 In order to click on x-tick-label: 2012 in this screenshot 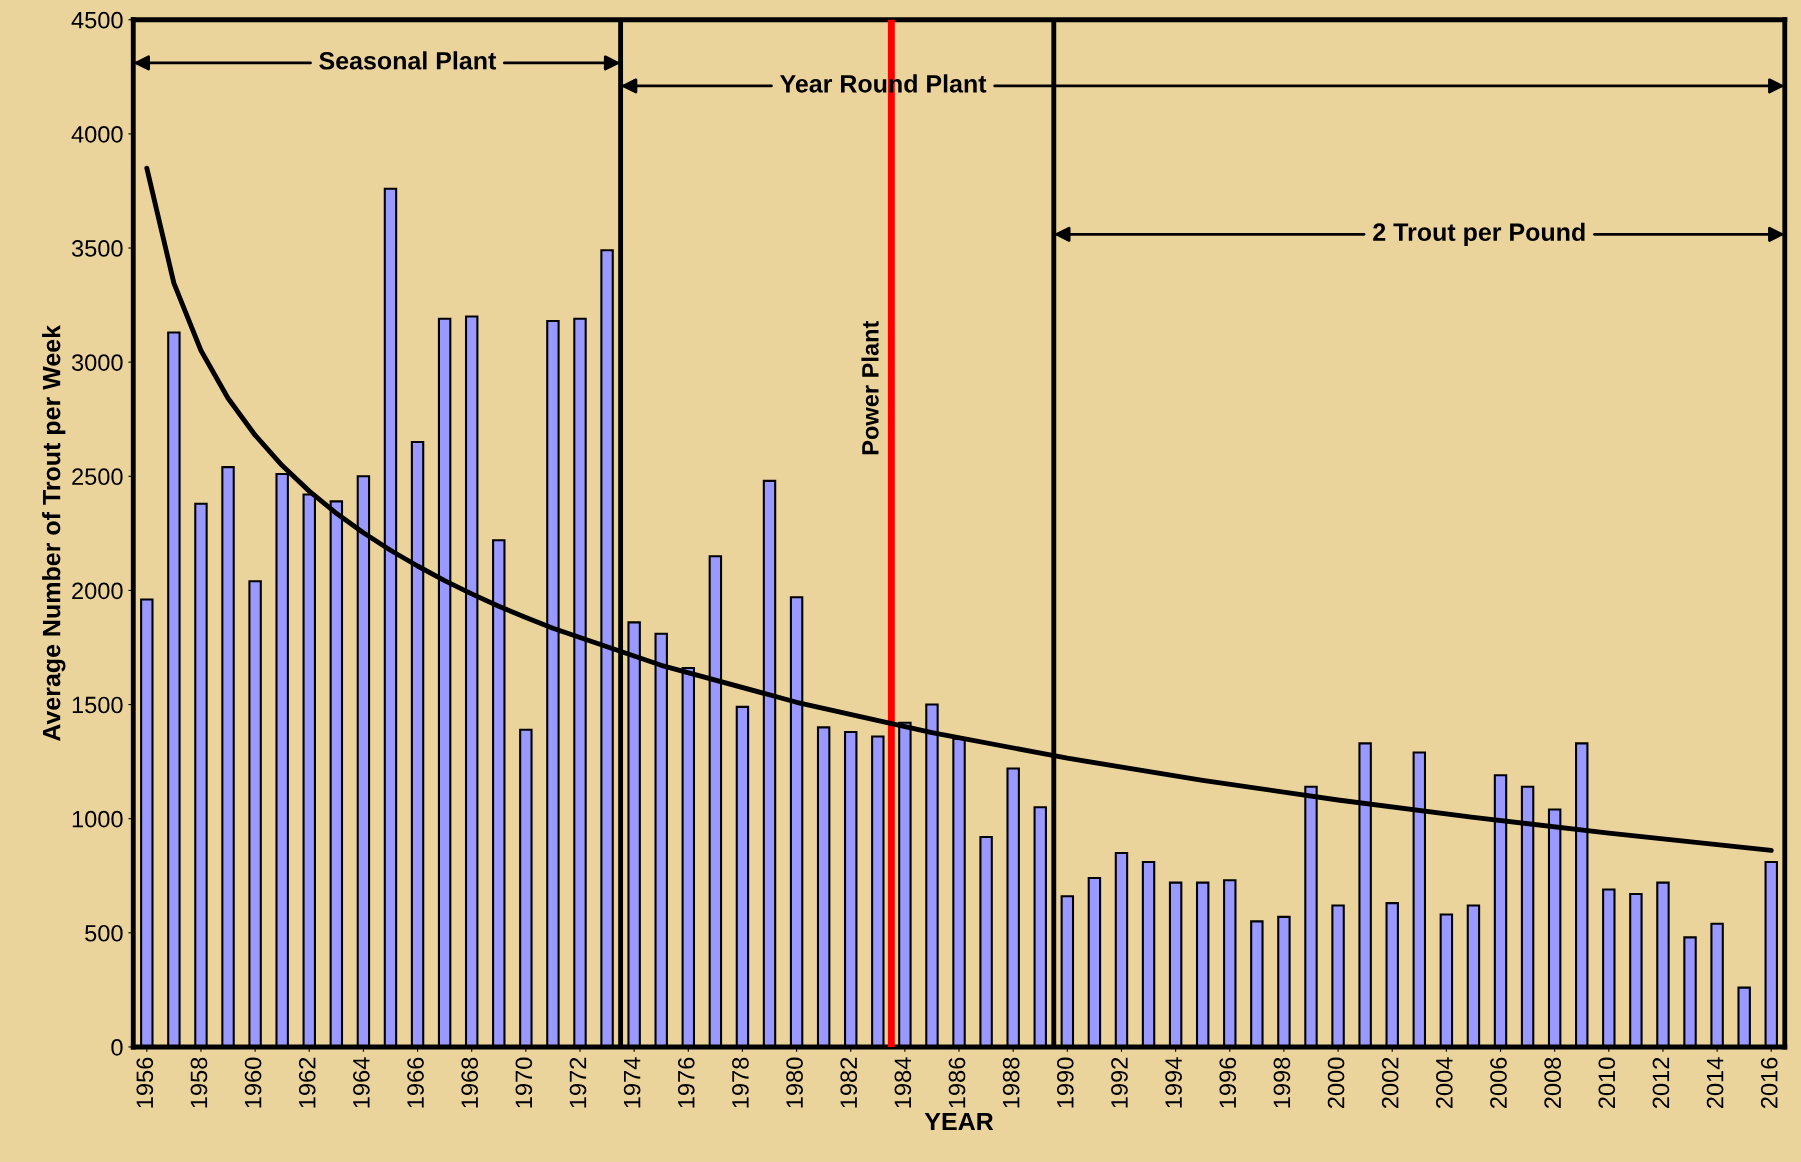, I will do `click(1661, 1083)`.